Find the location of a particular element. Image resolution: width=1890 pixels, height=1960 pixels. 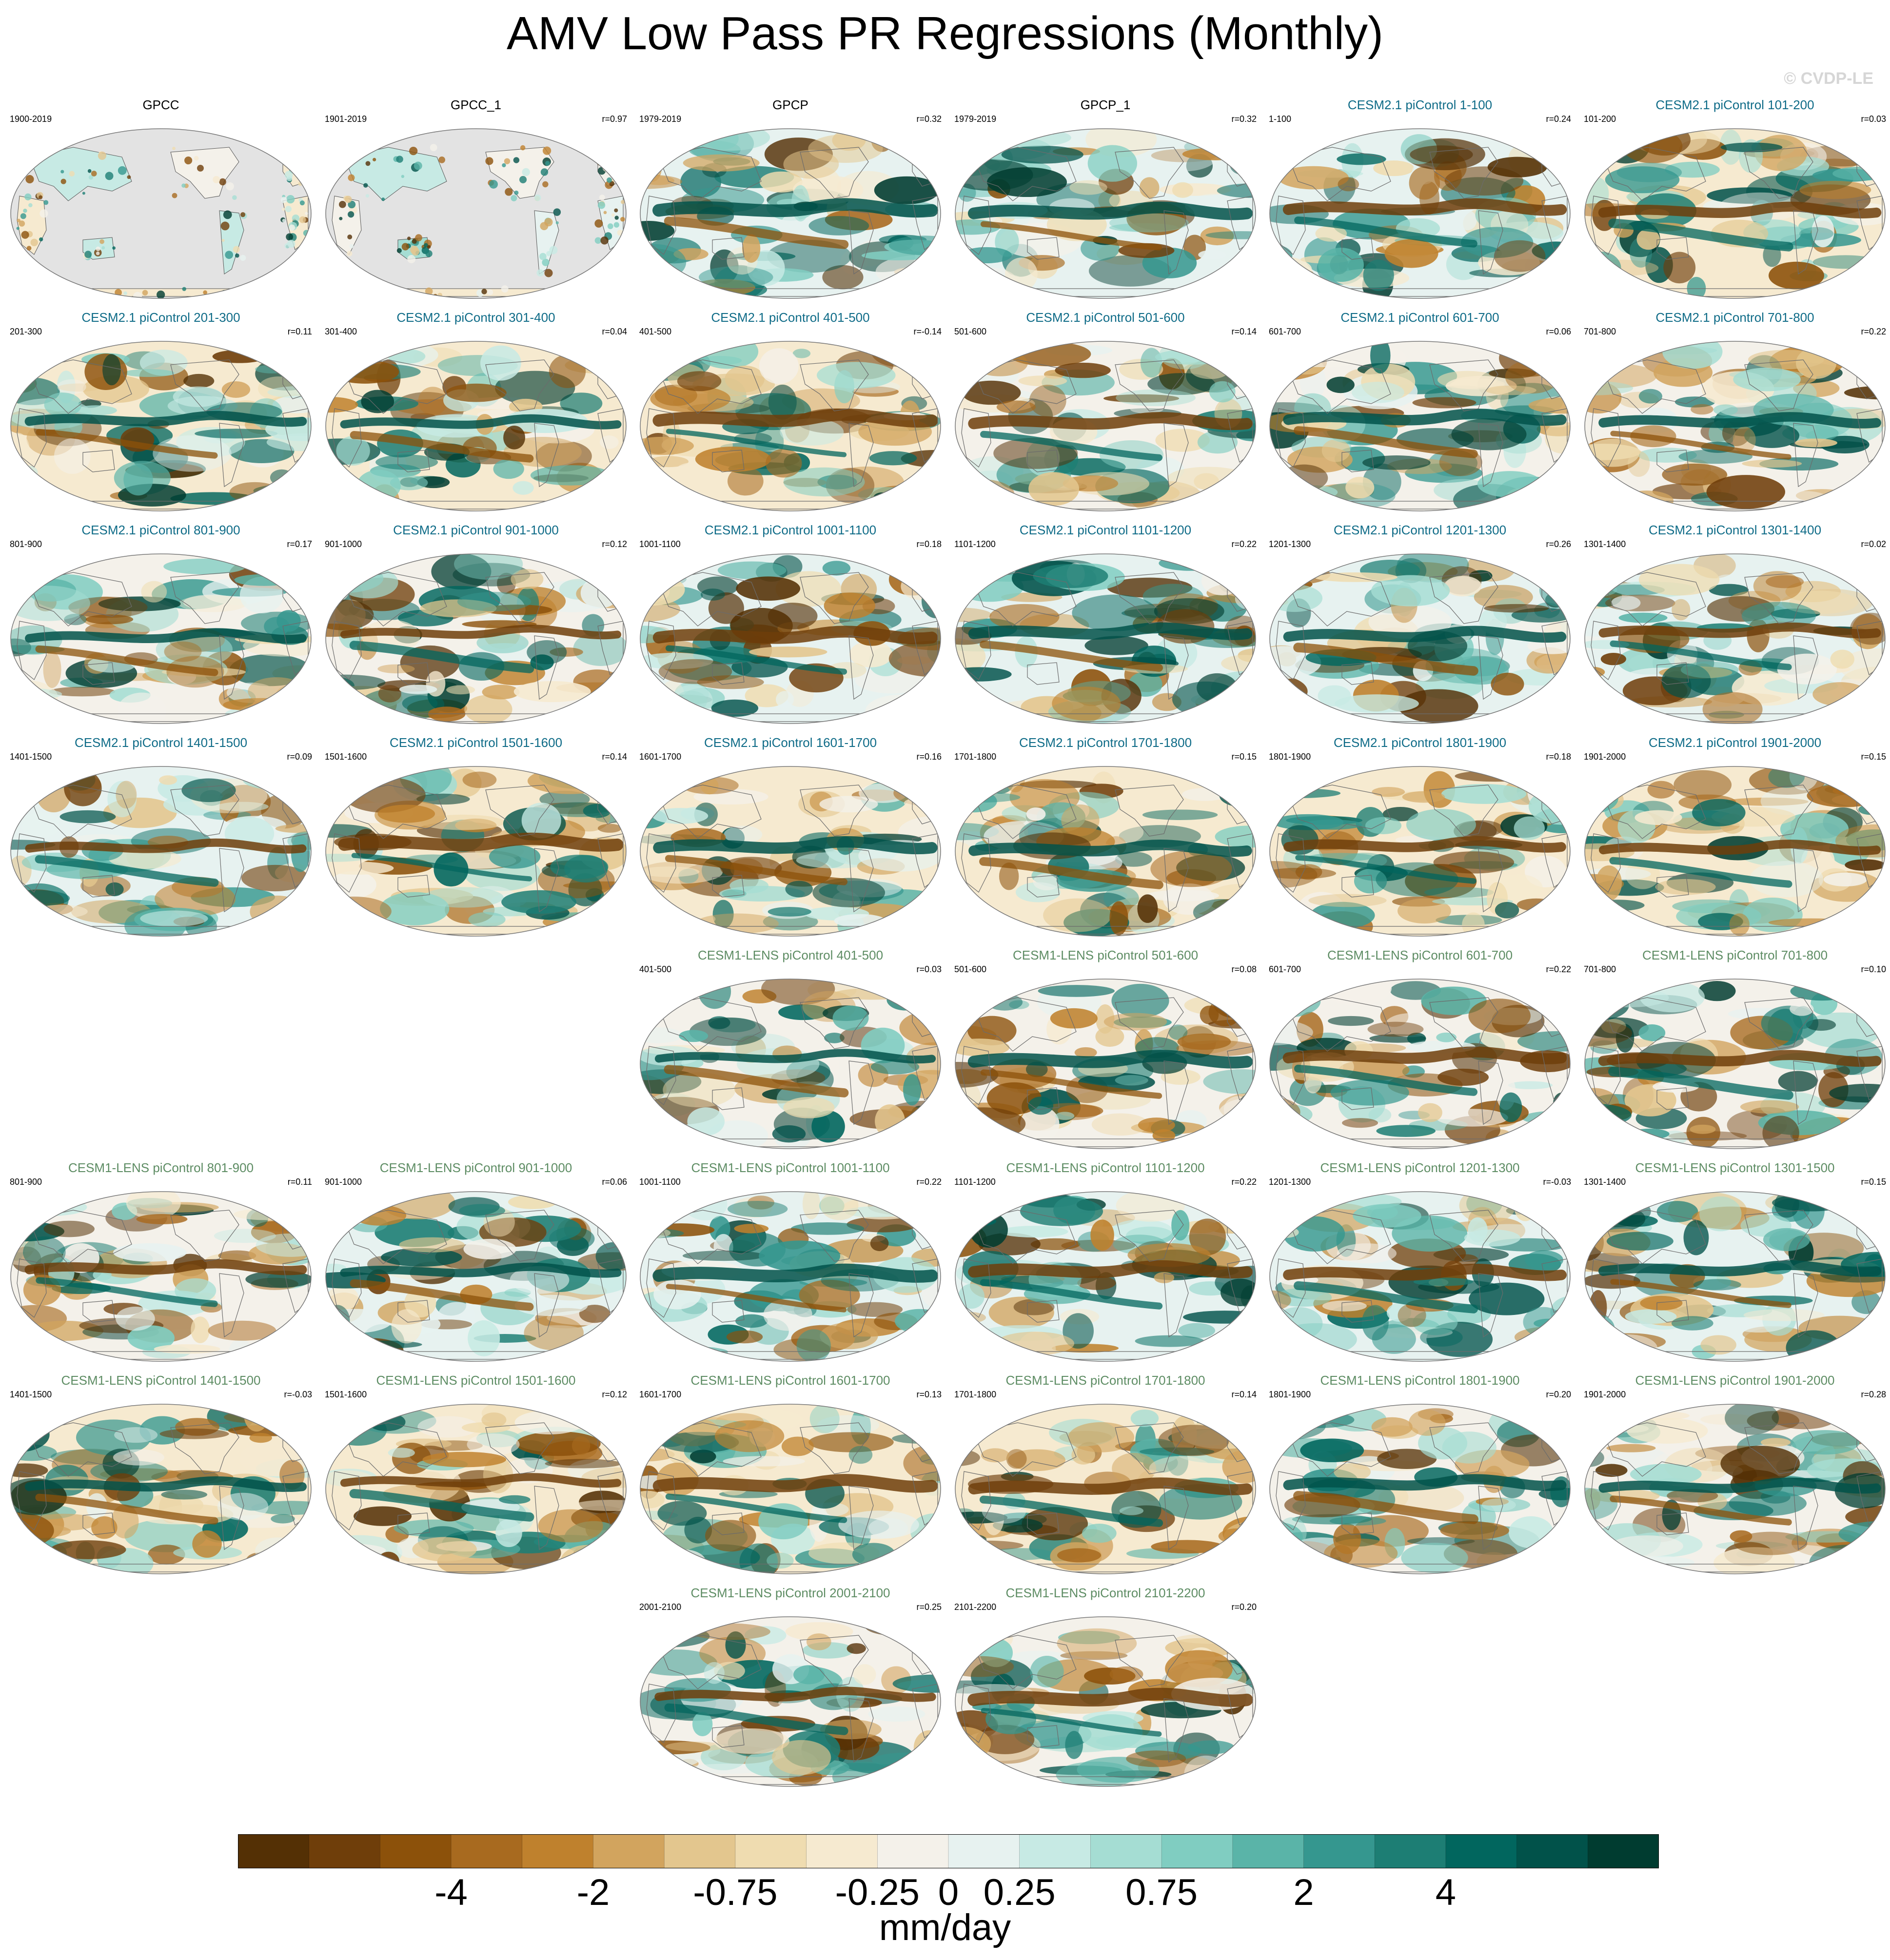

panel-years: 1801-1900 is located at coordinates (1290, 1394).